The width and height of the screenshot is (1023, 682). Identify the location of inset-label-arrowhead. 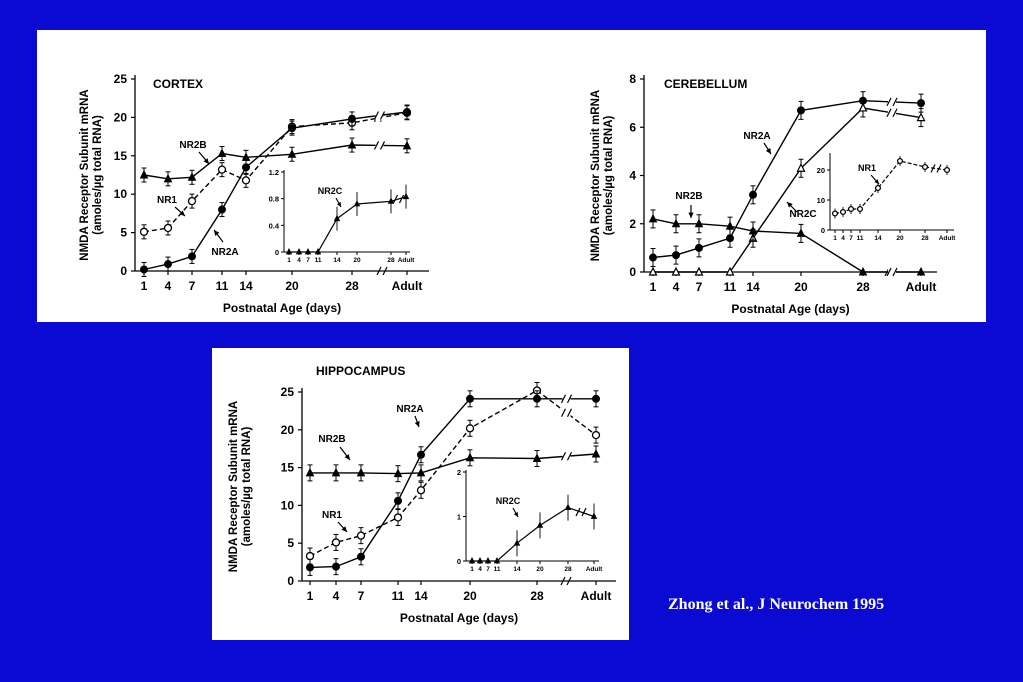
(338, 204).